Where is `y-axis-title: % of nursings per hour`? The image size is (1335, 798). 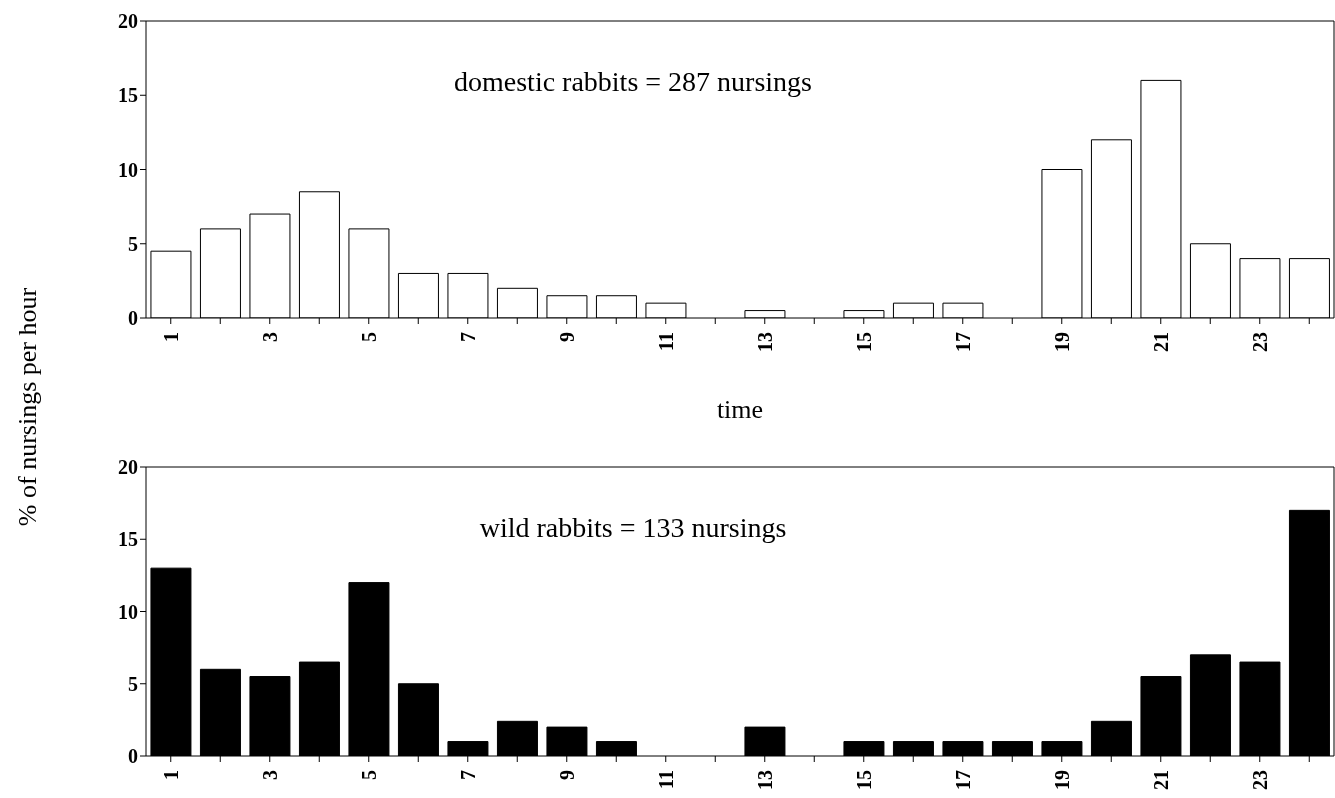 y-axis-title: % of nursings per hour is located at coordinates (28, 407).